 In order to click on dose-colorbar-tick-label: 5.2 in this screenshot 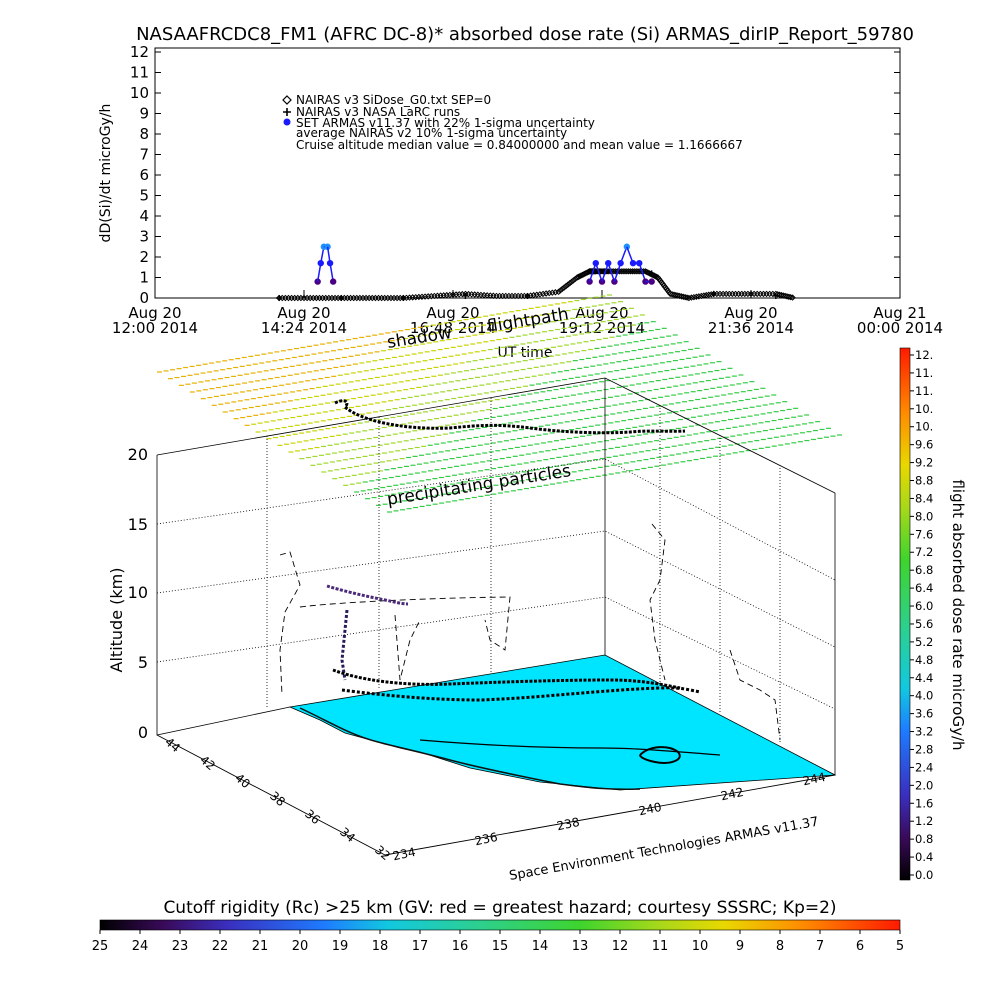, I will do `click(924, 642)`.